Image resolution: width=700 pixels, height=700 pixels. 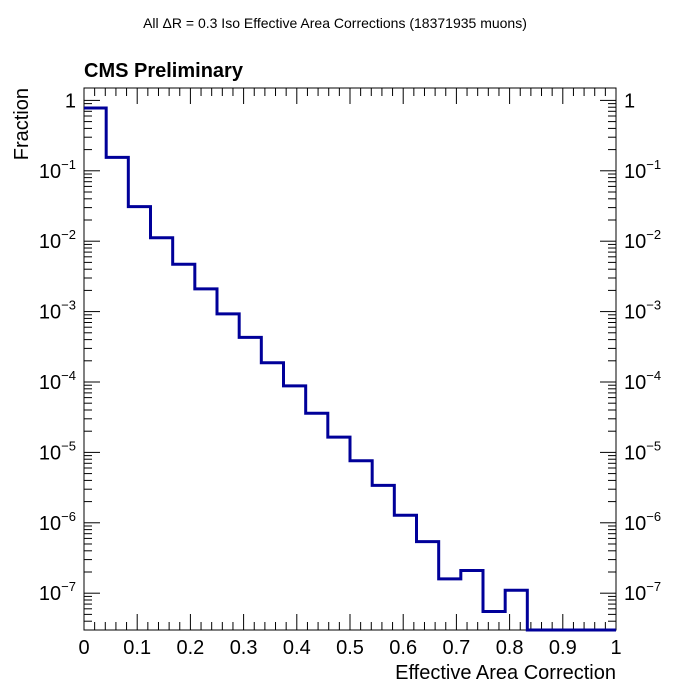 What do you see at coordinates (137, 648) in the screenshot?
I see `x-tick-label: 0.1` at bounding box center [137, 648].